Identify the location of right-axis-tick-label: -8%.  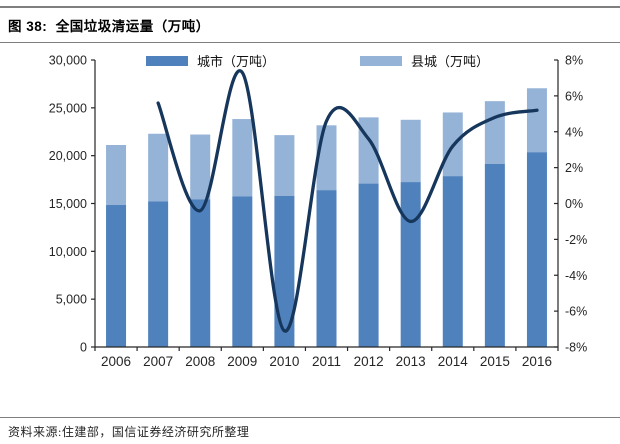
(576, 348).